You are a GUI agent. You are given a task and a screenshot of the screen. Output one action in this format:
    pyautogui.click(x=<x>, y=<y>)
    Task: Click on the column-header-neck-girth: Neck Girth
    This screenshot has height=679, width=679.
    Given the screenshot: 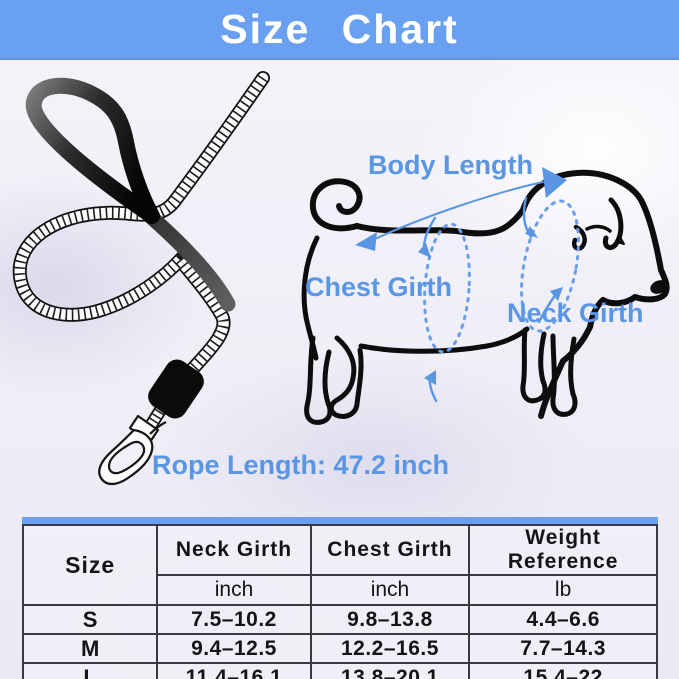 What is the action you would take?
    pyautogui.click(x=234, y=550)
    